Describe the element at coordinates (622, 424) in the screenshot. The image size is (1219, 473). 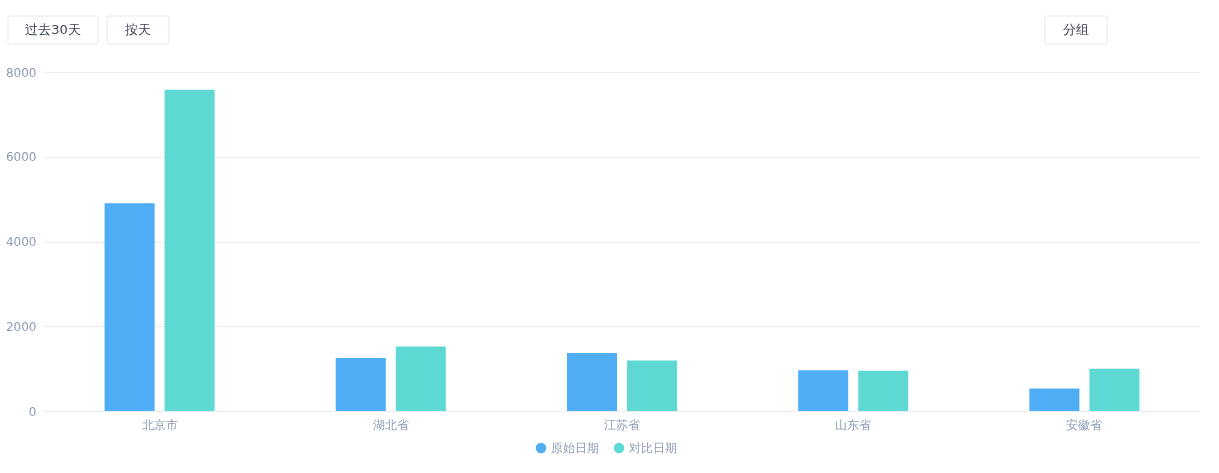
I see `x-tick-label: 江苏省` at that location.